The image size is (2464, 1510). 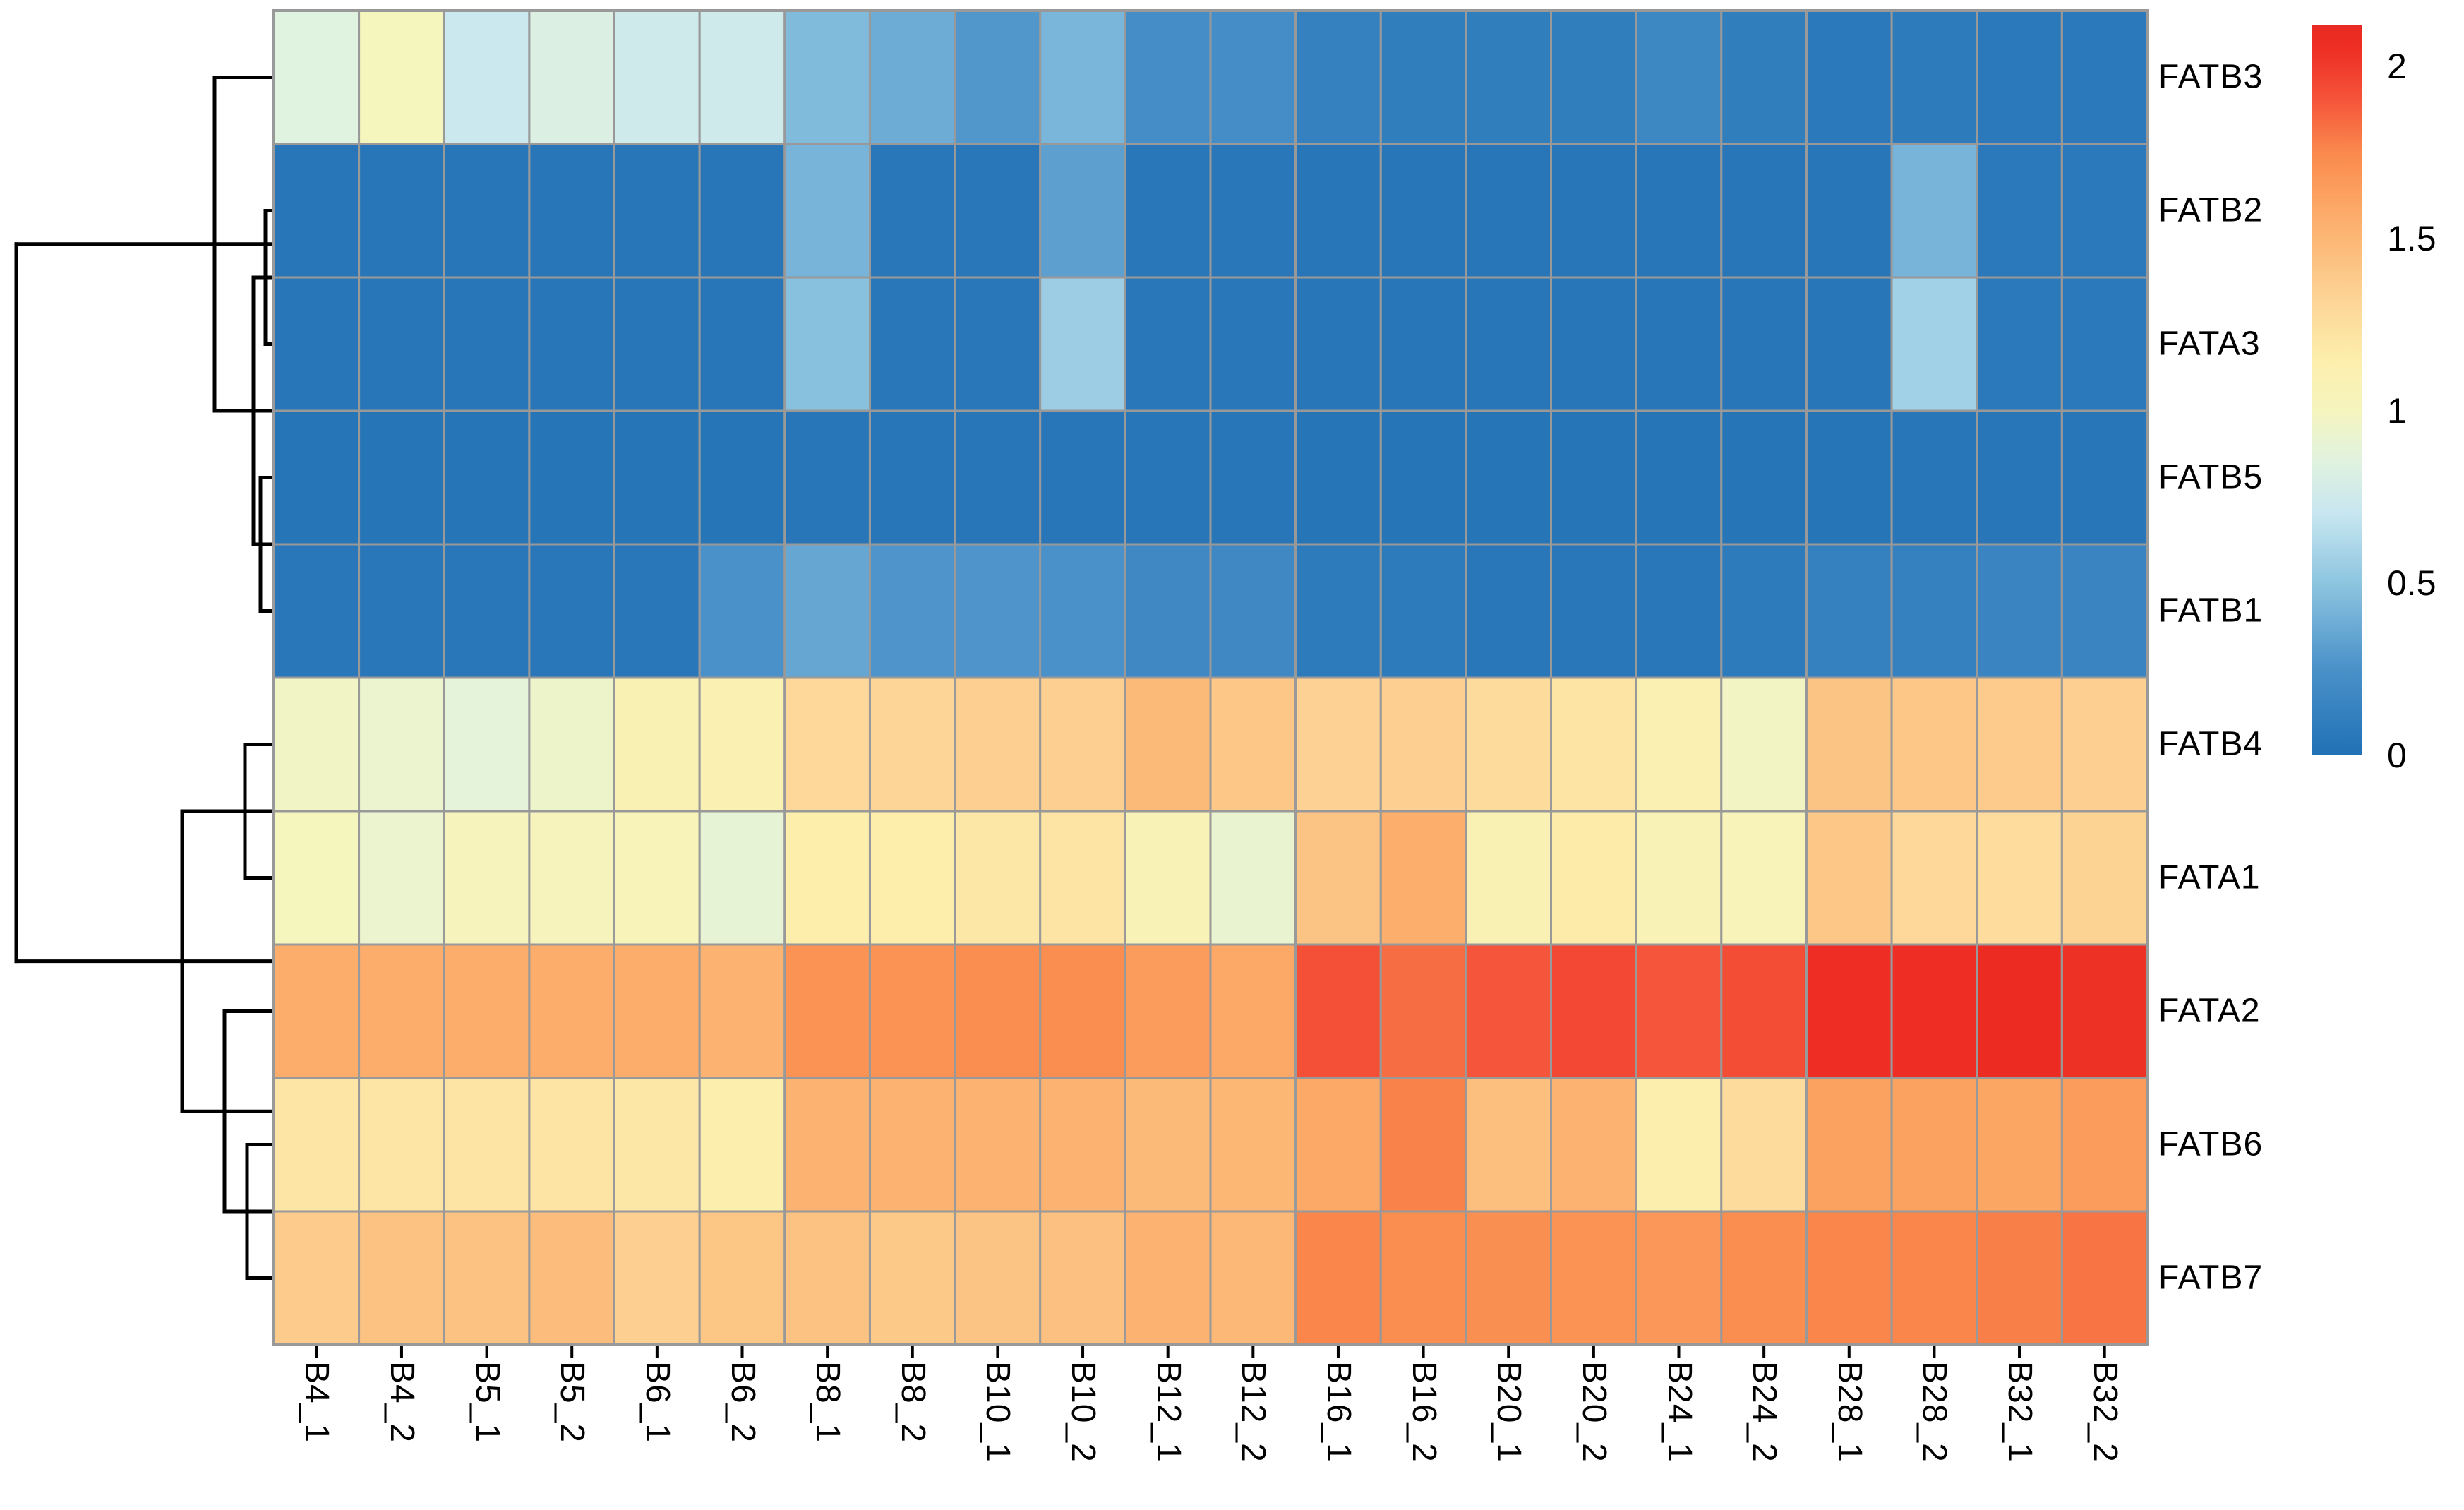 What do you see at coordinates (998, 1412) in the screenshot?
I see `column-label-b10_1: B10_1` at bounding box center [998, 1412].